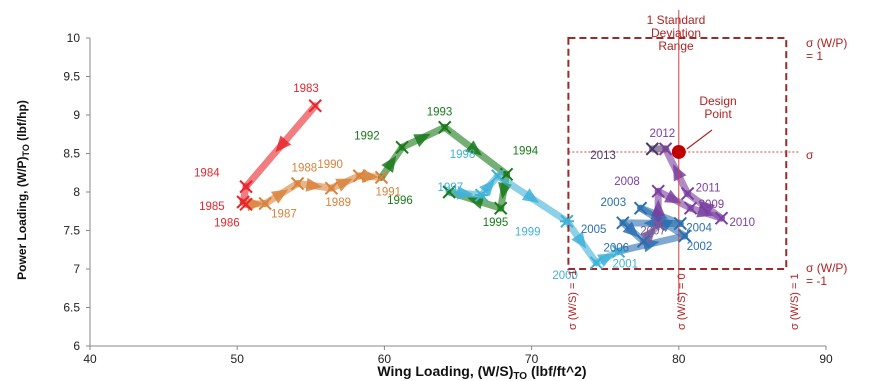 The image size is (880, 381). I want to click on year-label-1997: 1997, so click(451, 188).